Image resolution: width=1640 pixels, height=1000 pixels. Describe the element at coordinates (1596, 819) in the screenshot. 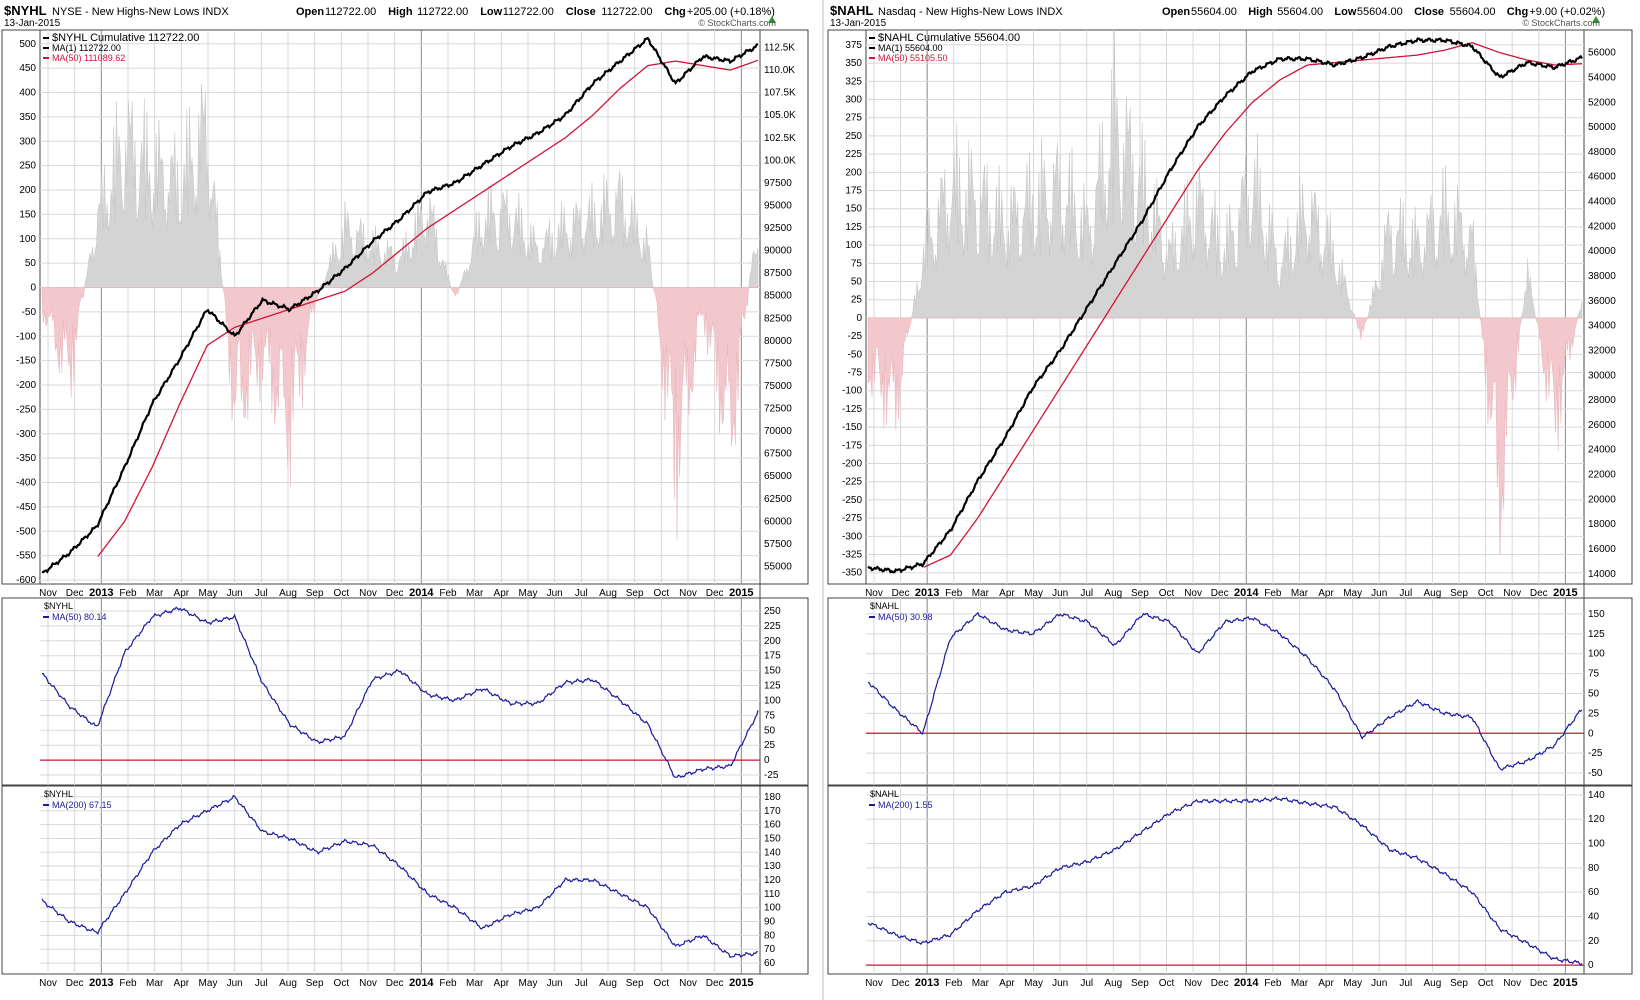

I see `right-tick-label: 120` at that location.